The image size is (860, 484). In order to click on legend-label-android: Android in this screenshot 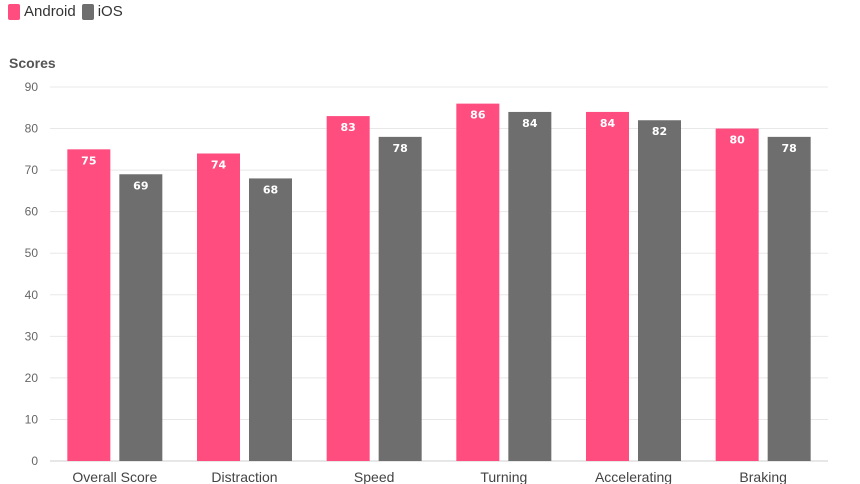, I will do `click(50, 11)`.